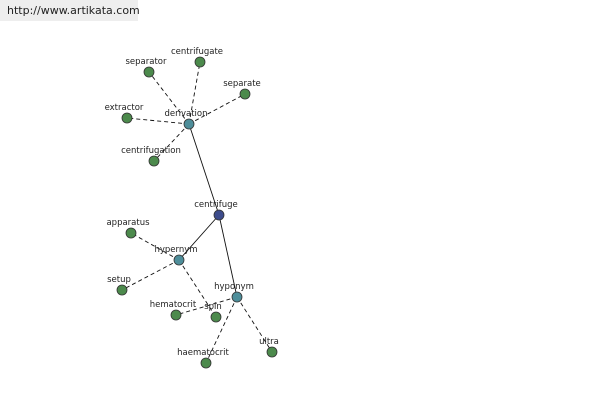 The width and height of the screenshot is (600, 400). Describe the element at coordinates (70, 10) in the screenshot. I see `site-url: http://www.artikata.com` at that location.